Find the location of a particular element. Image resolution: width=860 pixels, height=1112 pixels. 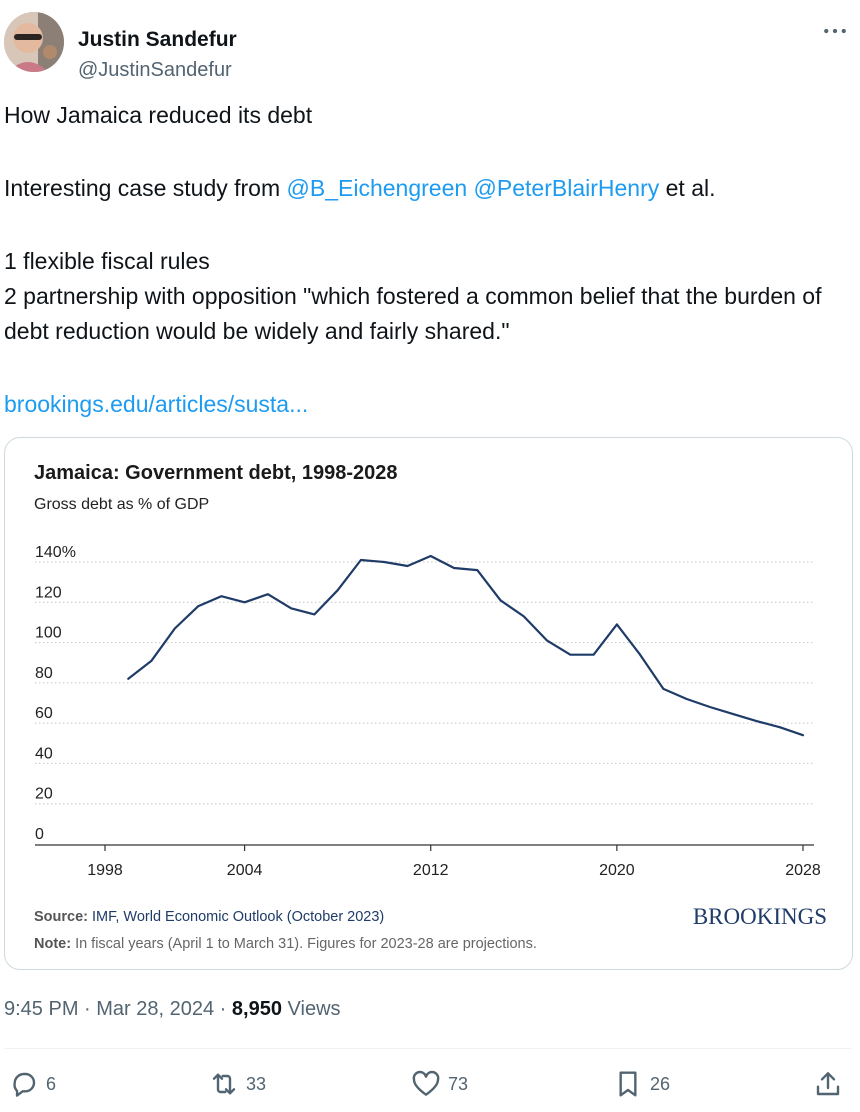

heart-icon is located at coordinates (426, 1084).